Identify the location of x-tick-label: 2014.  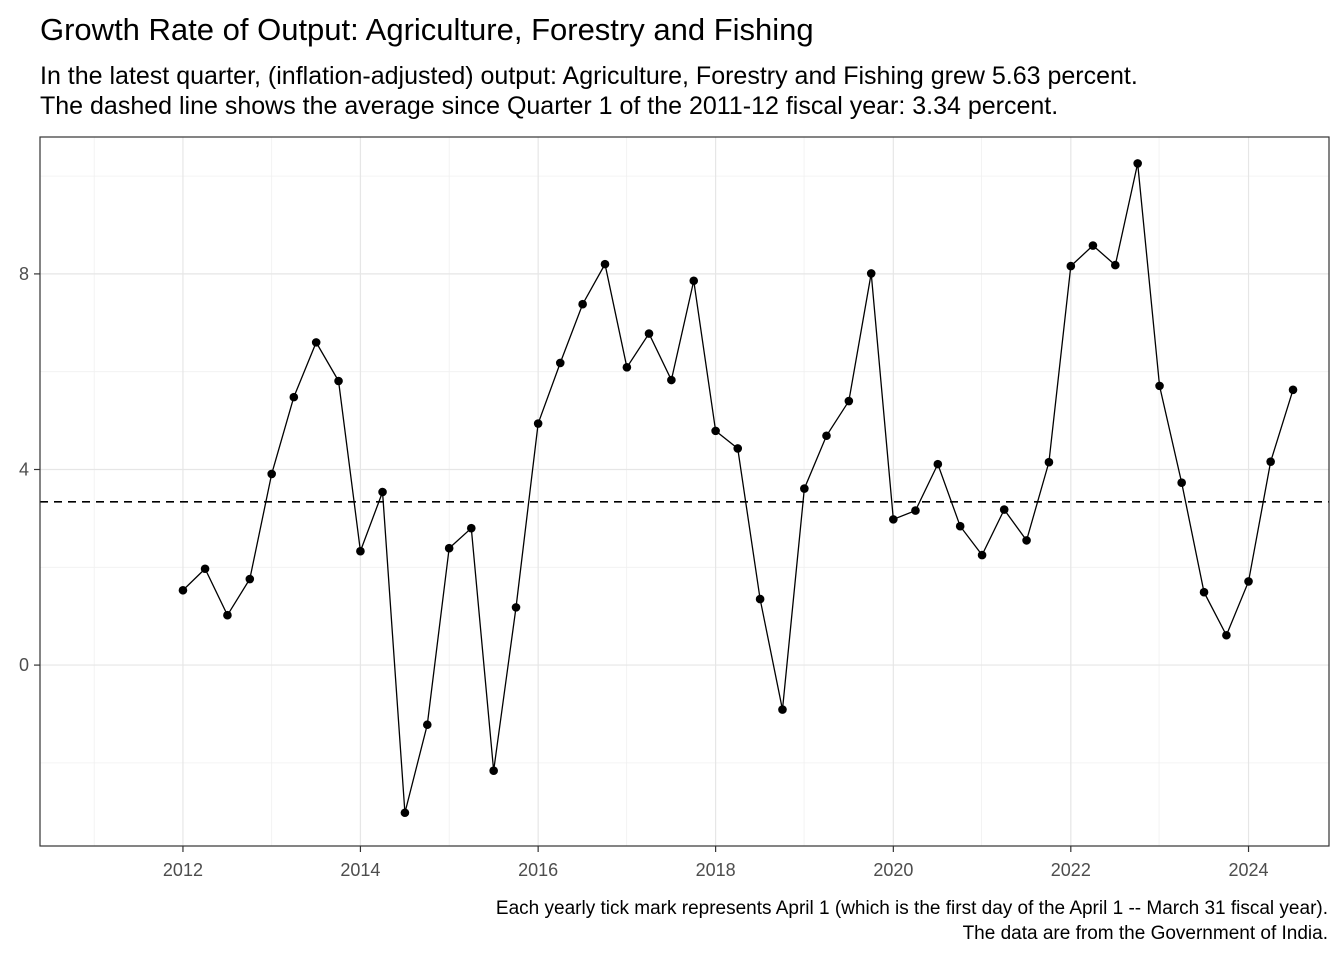
(360, 870).